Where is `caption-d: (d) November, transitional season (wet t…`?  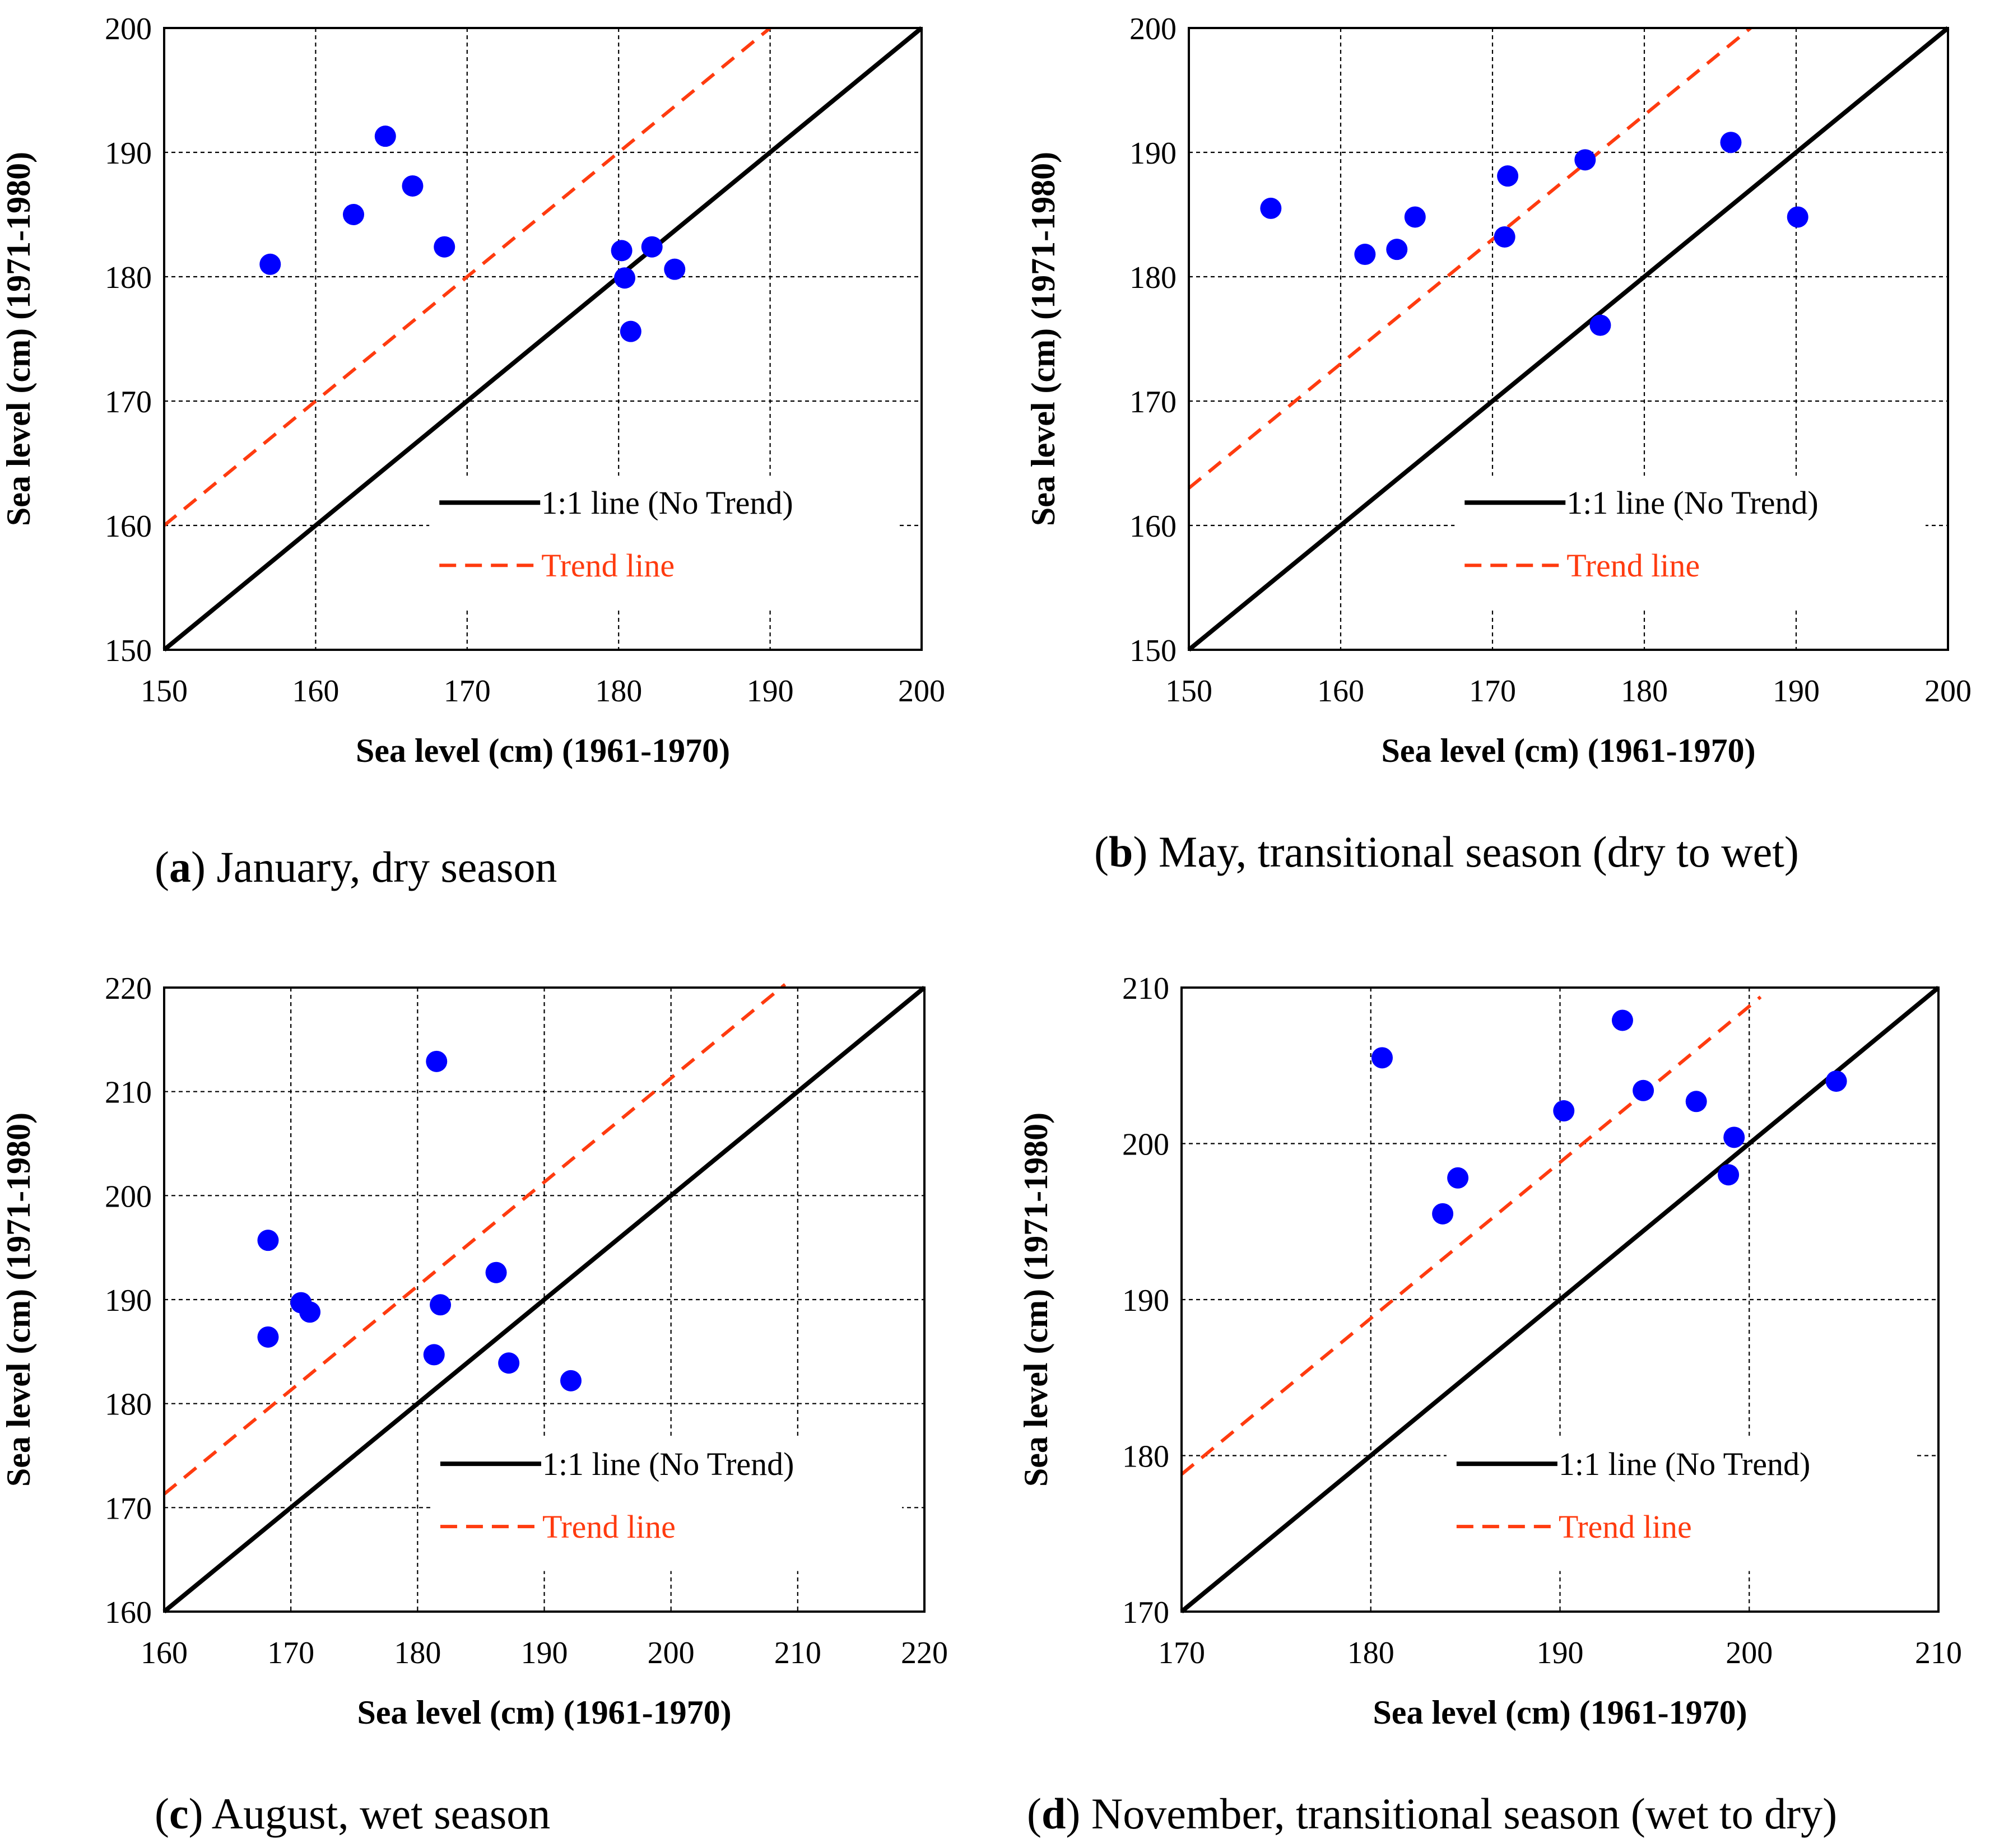
caption-d: (d) November, transitional season (wet t… is located at coordinates (1433, 1813).